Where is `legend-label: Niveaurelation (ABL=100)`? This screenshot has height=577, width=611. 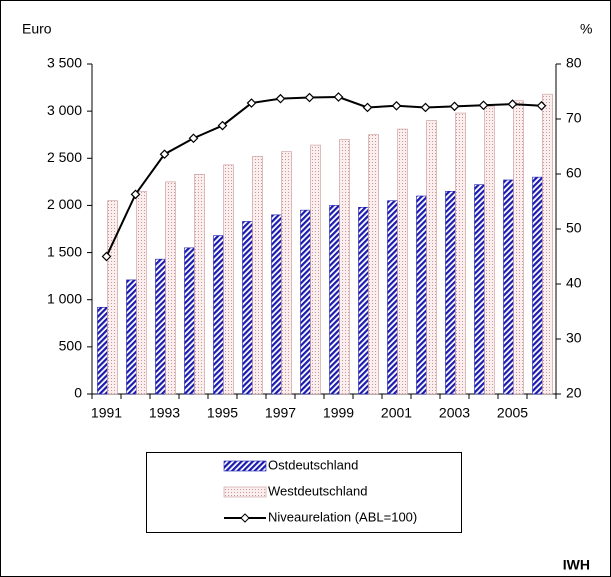
legend-label: Niveaurelation (ABL=100) is located at coordinates (342, 516).